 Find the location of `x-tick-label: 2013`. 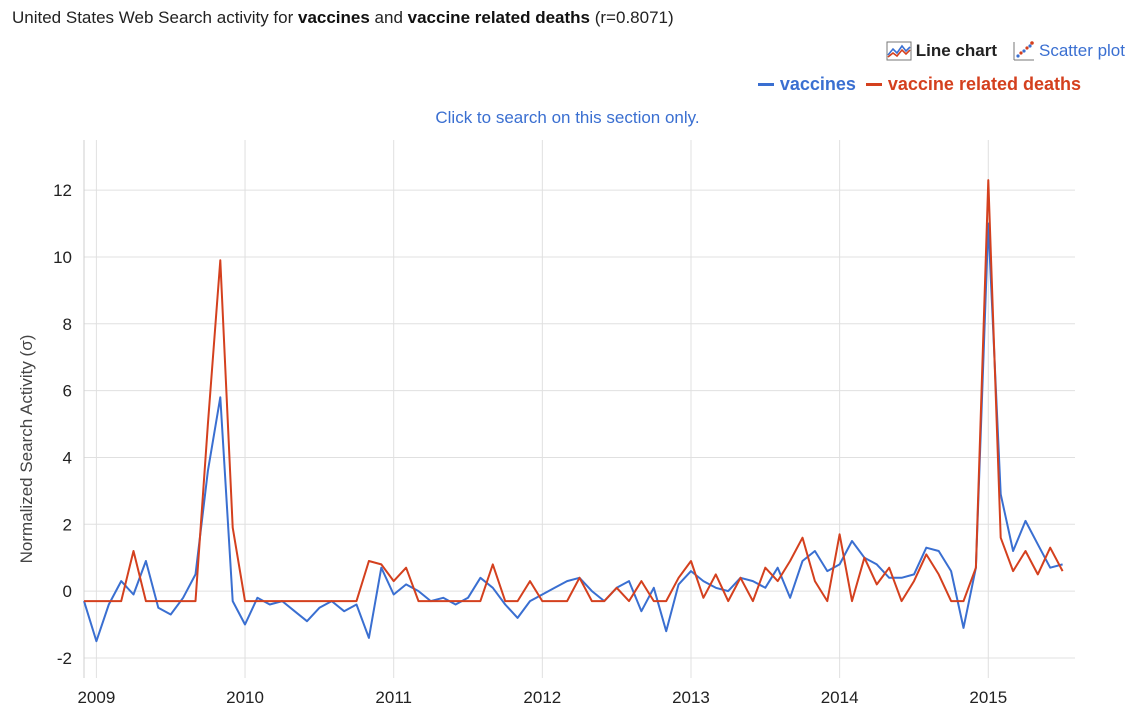

x-tick-label: 2013 is located at coordinates (691, 697).